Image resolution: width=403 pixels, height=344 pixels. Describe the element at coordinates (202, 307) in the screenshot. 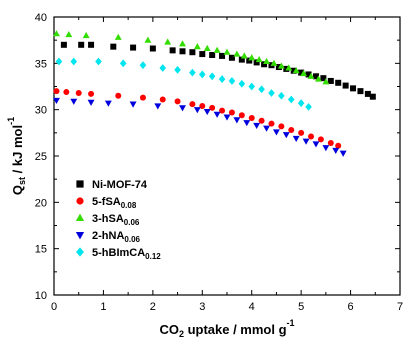

I see `x-tick-label: 3` at that location.